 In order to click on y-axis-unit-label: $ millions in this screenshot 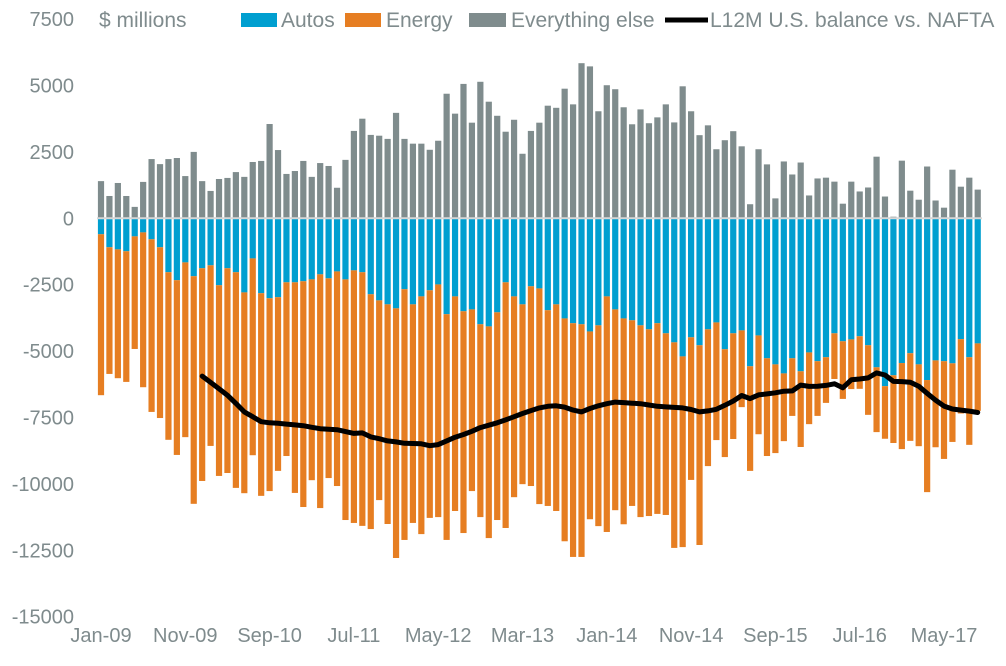, I will do `click(143, 20)`.